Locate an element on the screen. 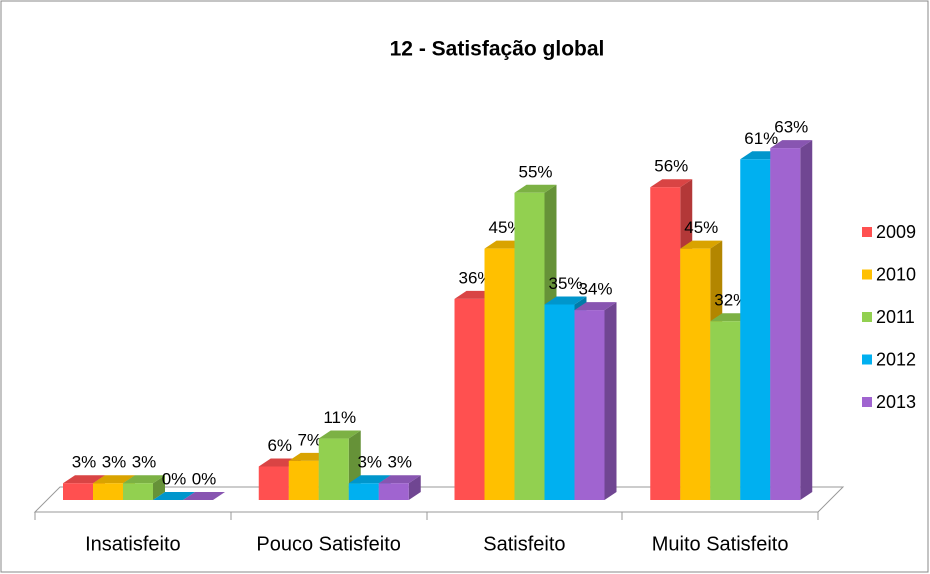  legend-label: 2011 is located at coordinates (895, 317).